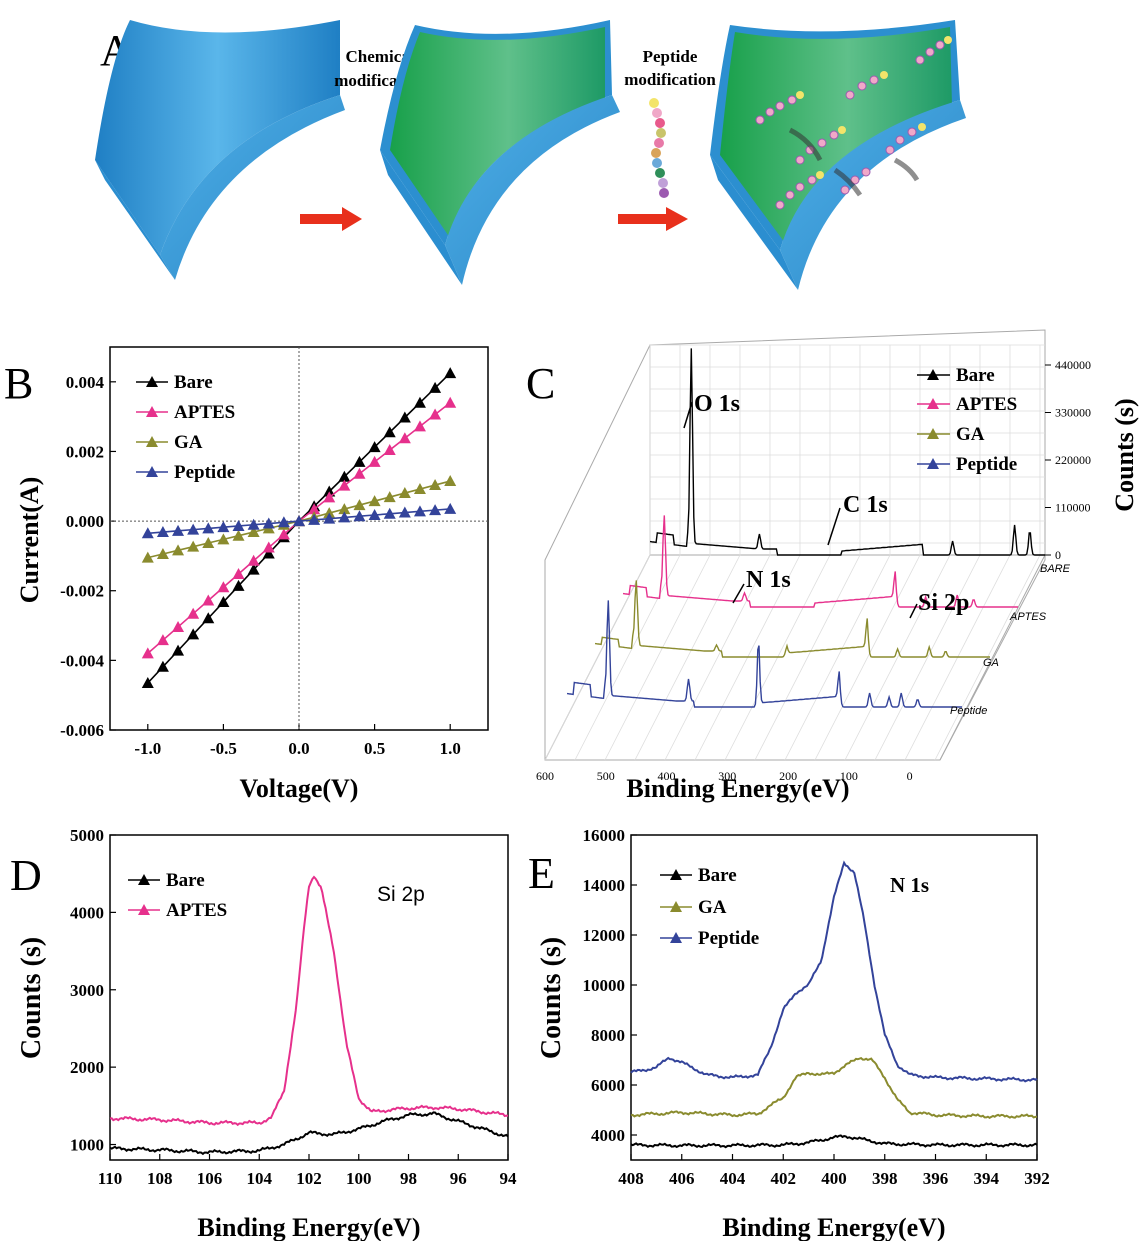  Describe the element at coordinates (309, 1001) in the screenshot. I see `spectrum-aptes` at that location.